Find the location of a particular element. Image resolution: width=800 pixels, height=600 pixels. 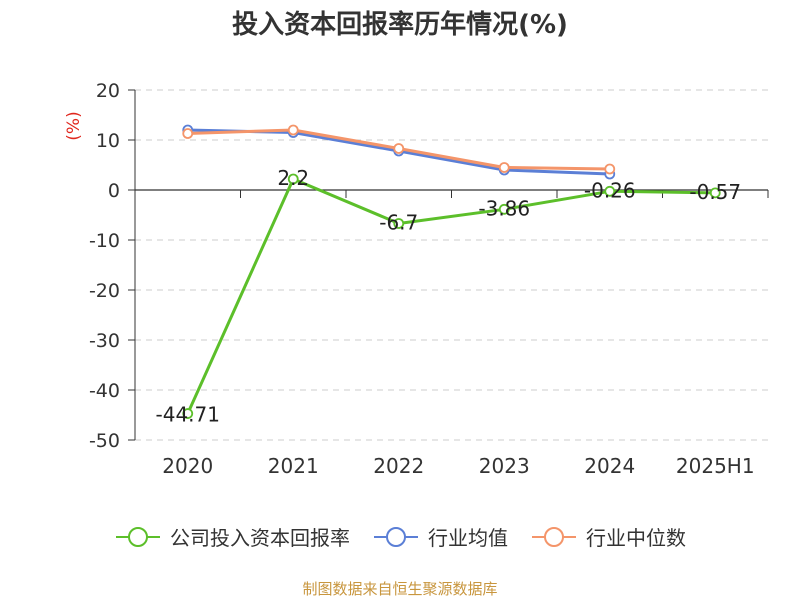

x-tick-label: 2021 is located at coordinates (293, 466).